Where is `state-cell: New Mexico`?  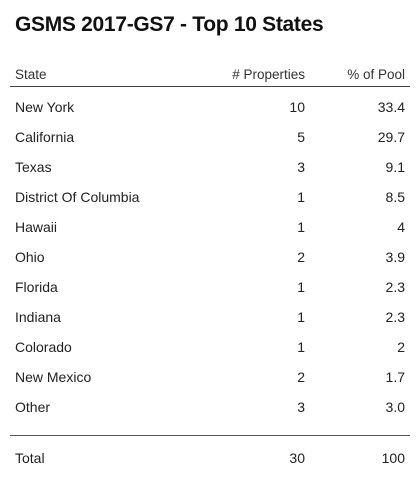 state-cell: New Mexico is located at coordinates (53, 377).